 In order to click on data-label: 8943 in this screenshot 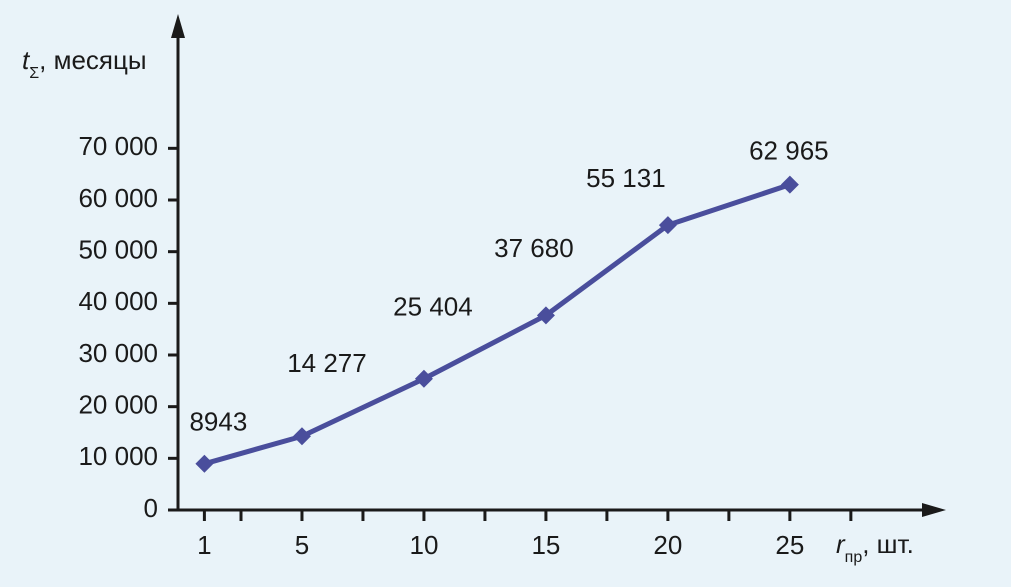, I will do `click(218, 422)`.